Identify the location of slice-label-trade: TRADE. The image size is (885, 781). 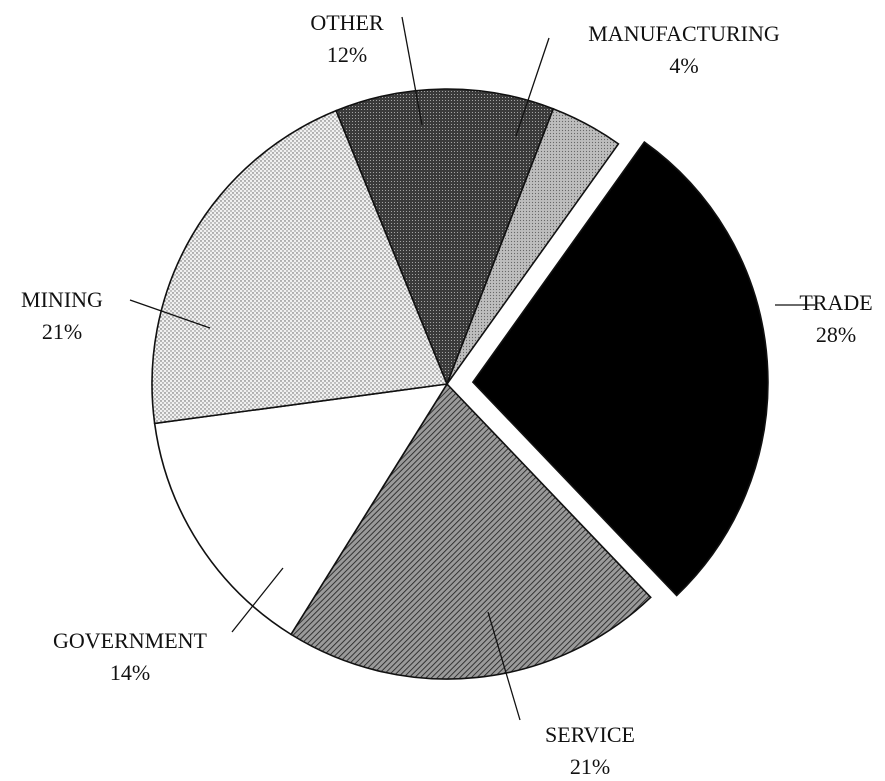
(835, 302).